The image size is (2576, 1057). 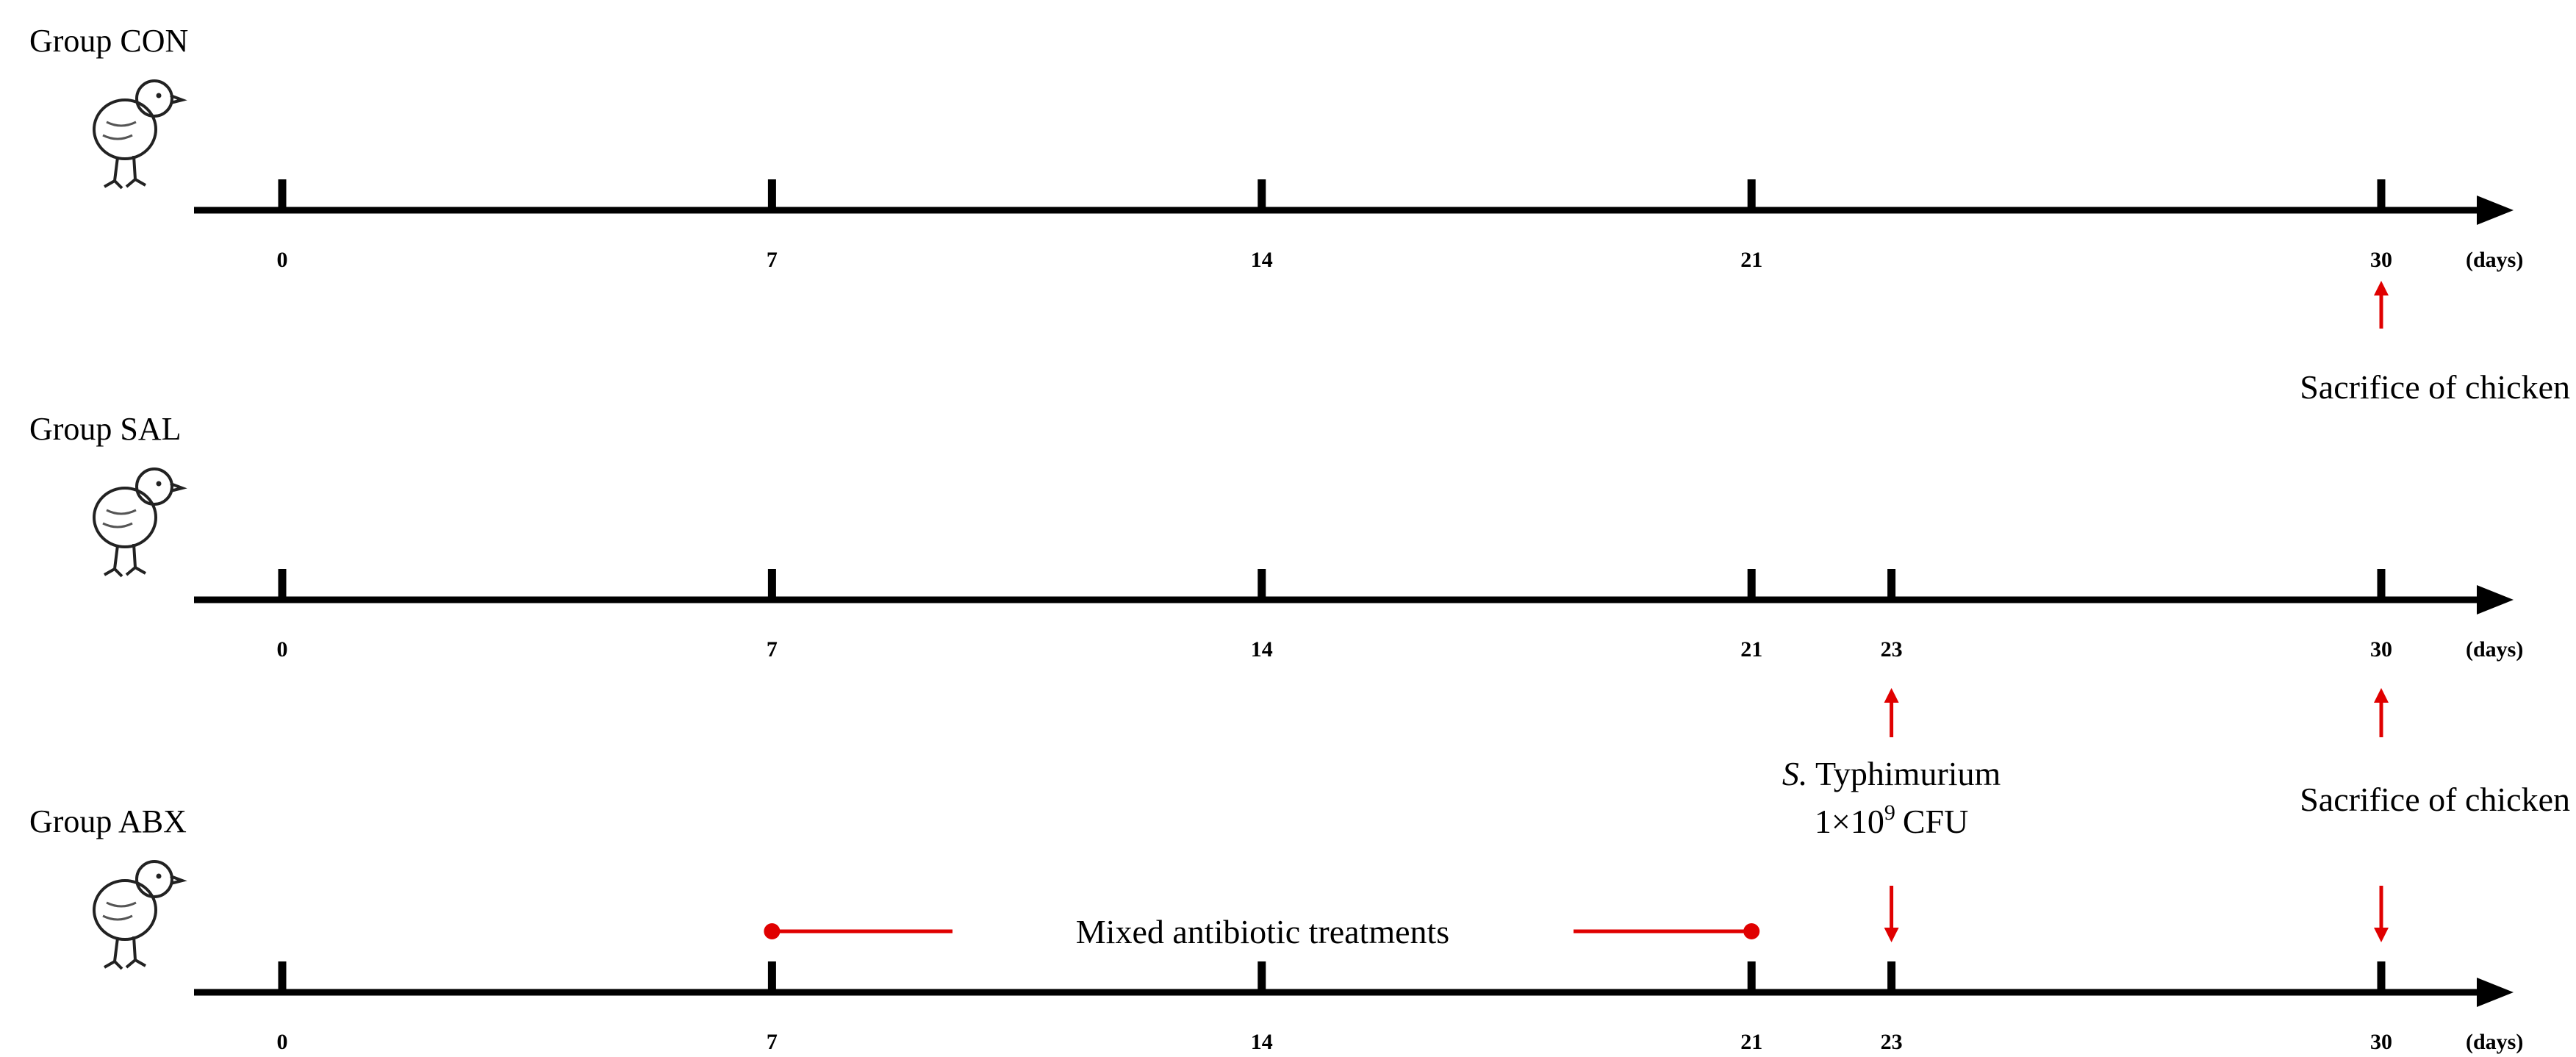 I want to click on dose-unit: CFU, so click(x=1935, y=821).